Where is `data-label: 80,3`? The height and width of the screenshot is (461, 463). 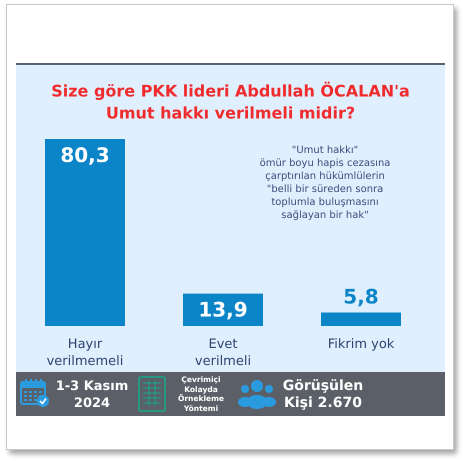 data-label: 80,3 is located at coordinates (85, 155).